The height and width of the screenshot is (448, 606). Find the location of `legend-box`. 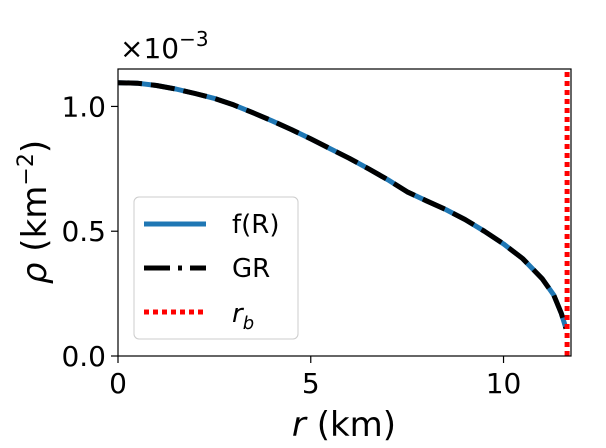

legend-box is located at coordinates (216, 268).